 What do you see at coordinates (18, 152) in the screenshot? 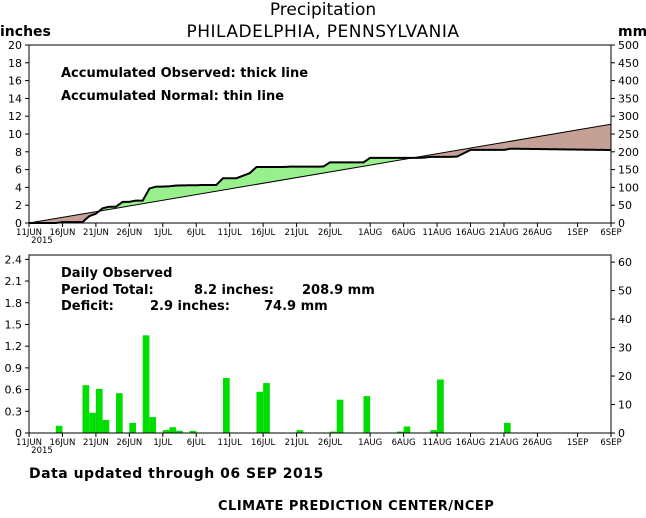
I see `svg-text: 8` at bounding box center [18, 152].